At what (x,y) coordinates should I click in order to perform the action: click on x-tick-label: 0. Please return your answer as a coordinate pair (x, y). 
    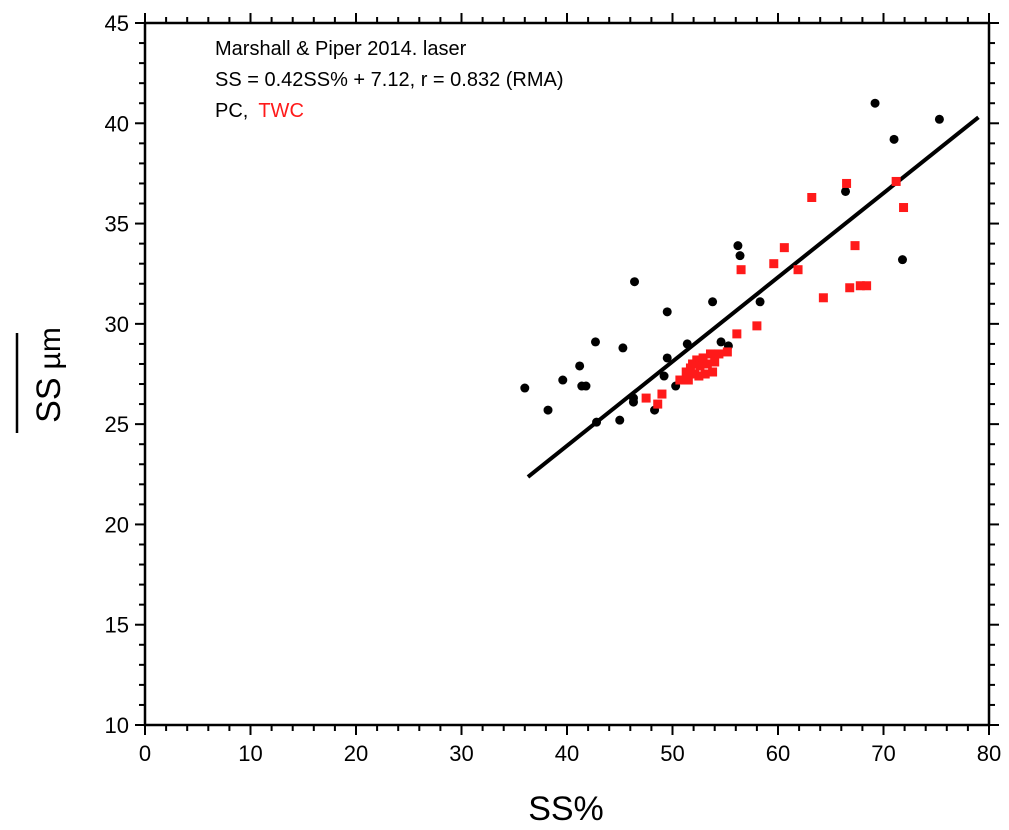
    Looking at the image, I should click on (145, 753).